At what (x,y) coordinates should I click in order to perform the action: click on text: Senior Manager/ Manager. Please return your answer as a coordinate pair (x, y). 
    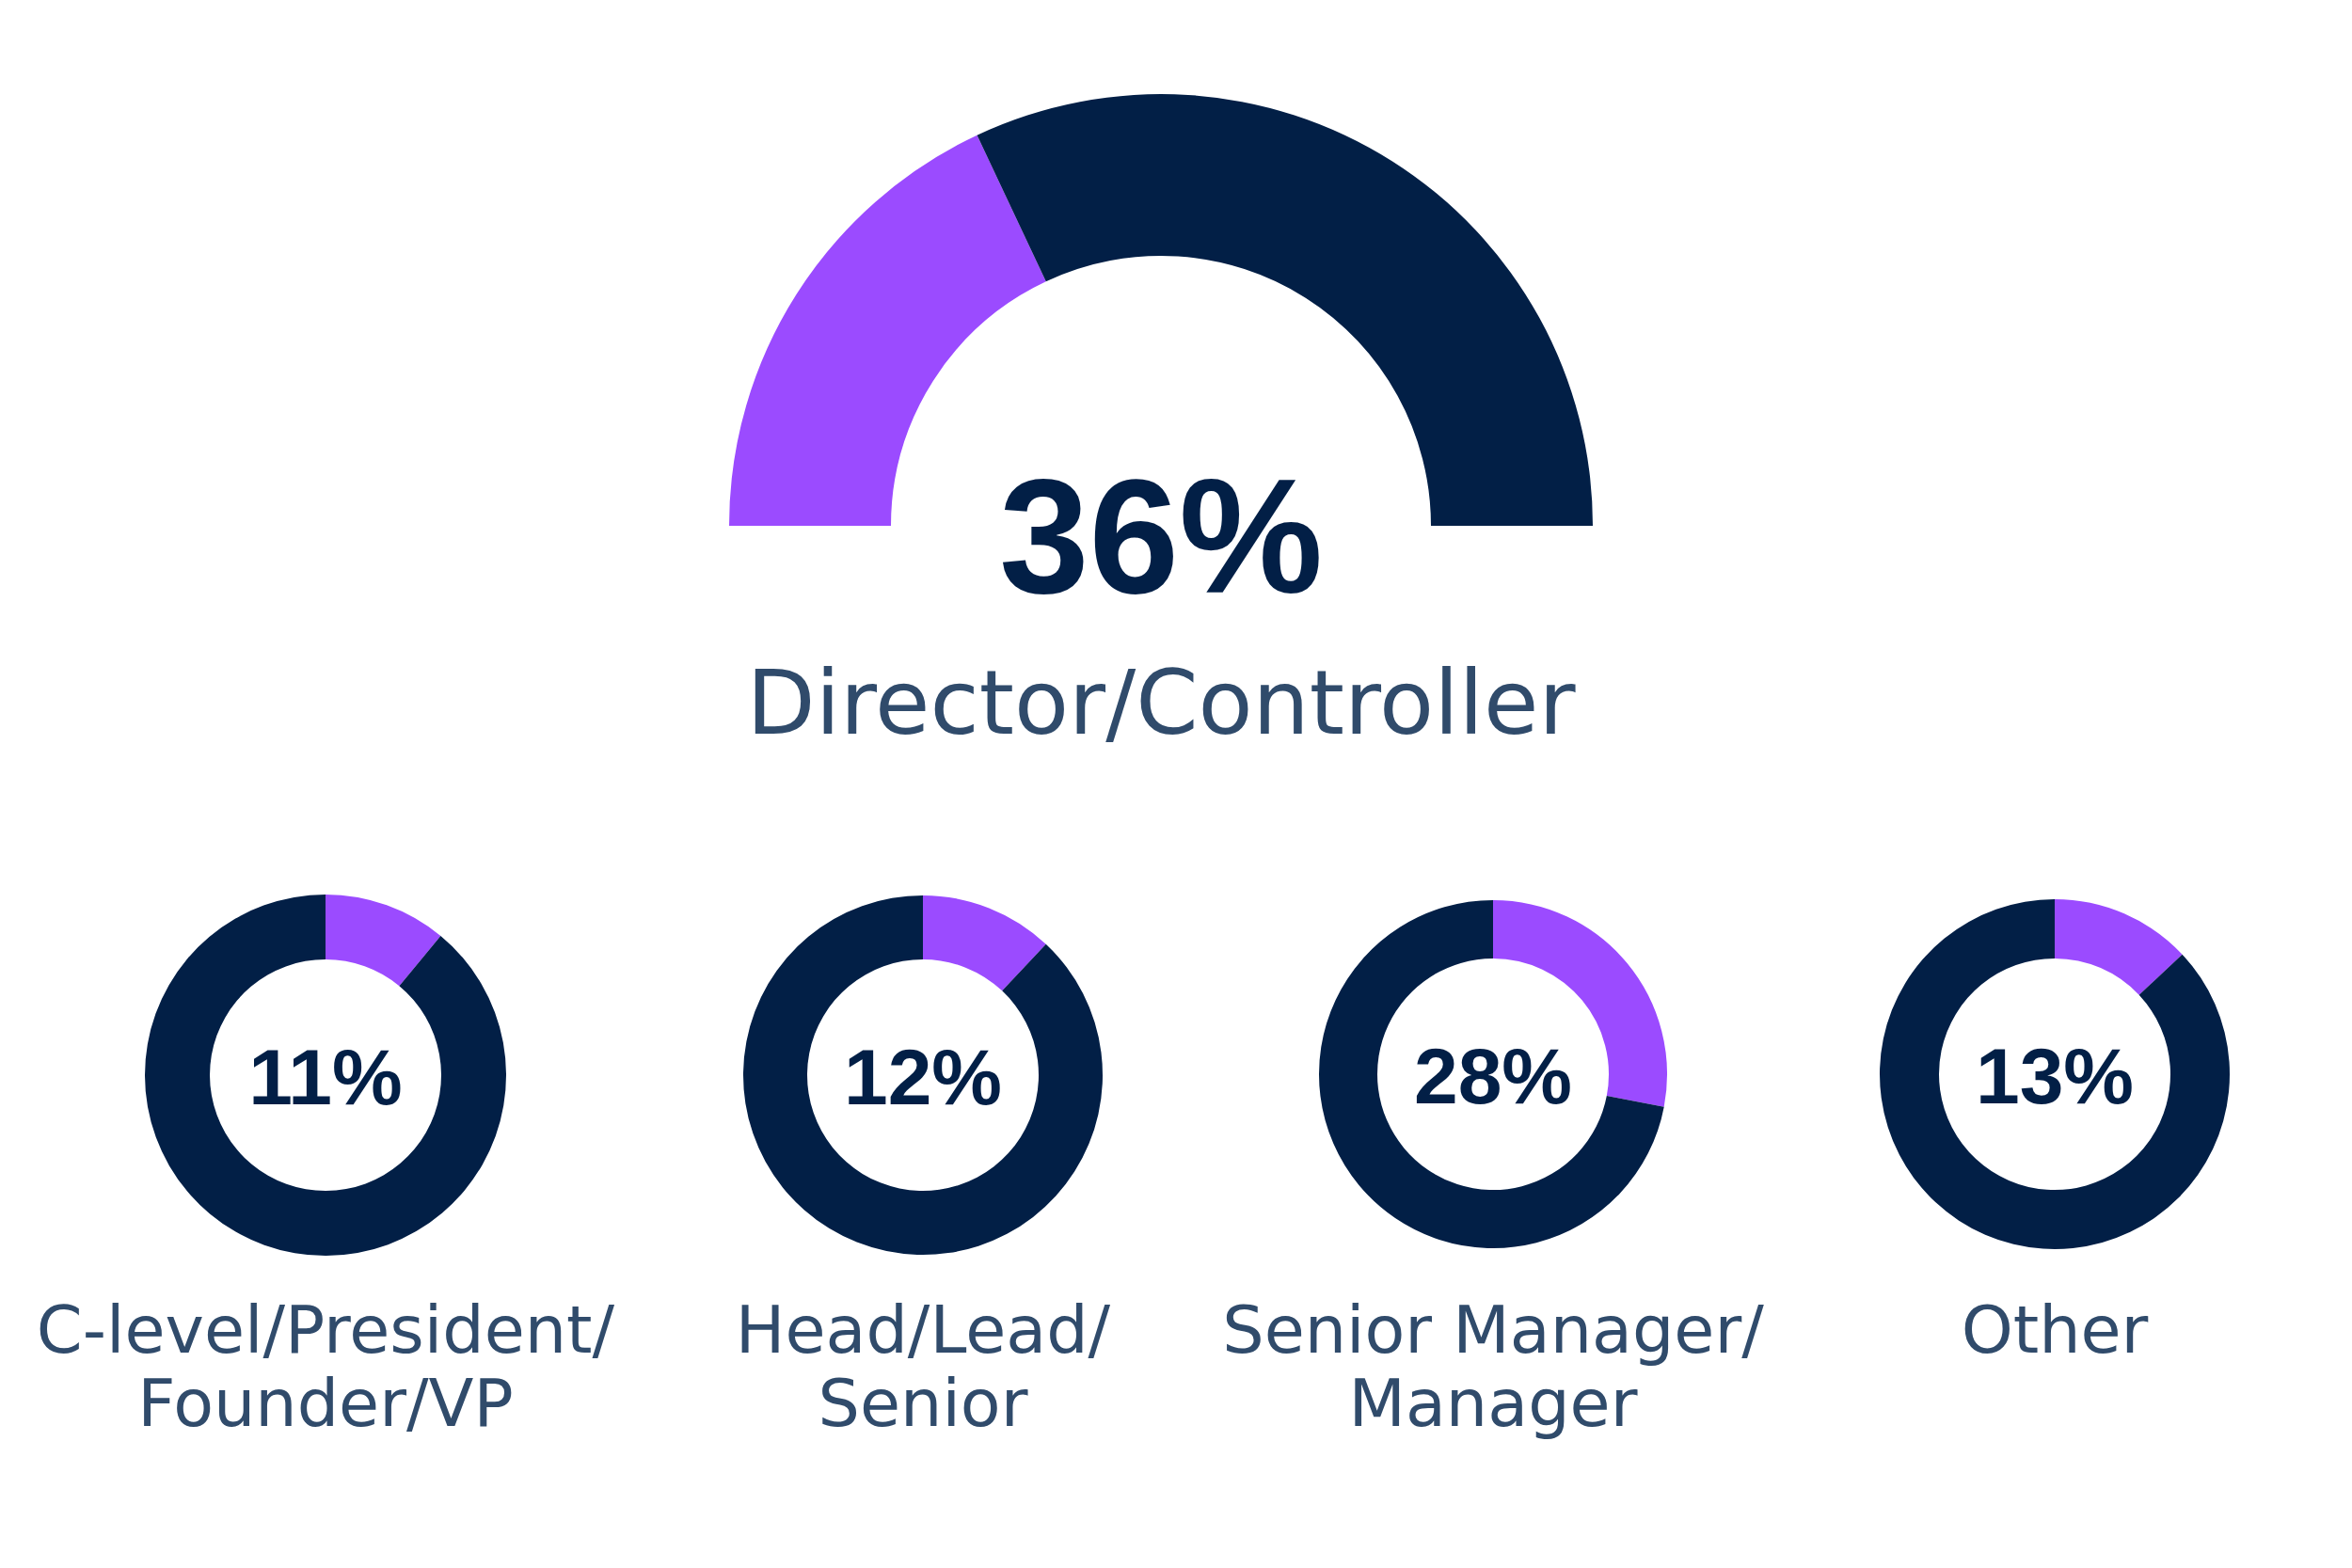
    Looking at the image, I should click on (1493, 1366).